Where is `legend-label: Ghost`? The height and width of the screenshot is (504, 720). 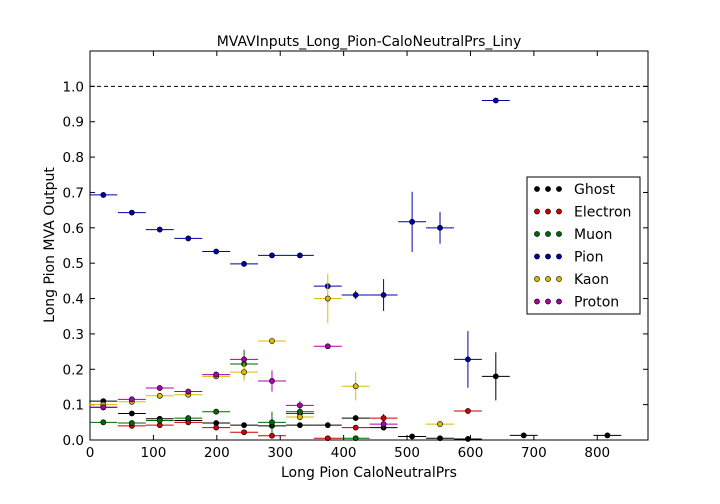
legend-label: Ghost is located at coordinates (595, 190).